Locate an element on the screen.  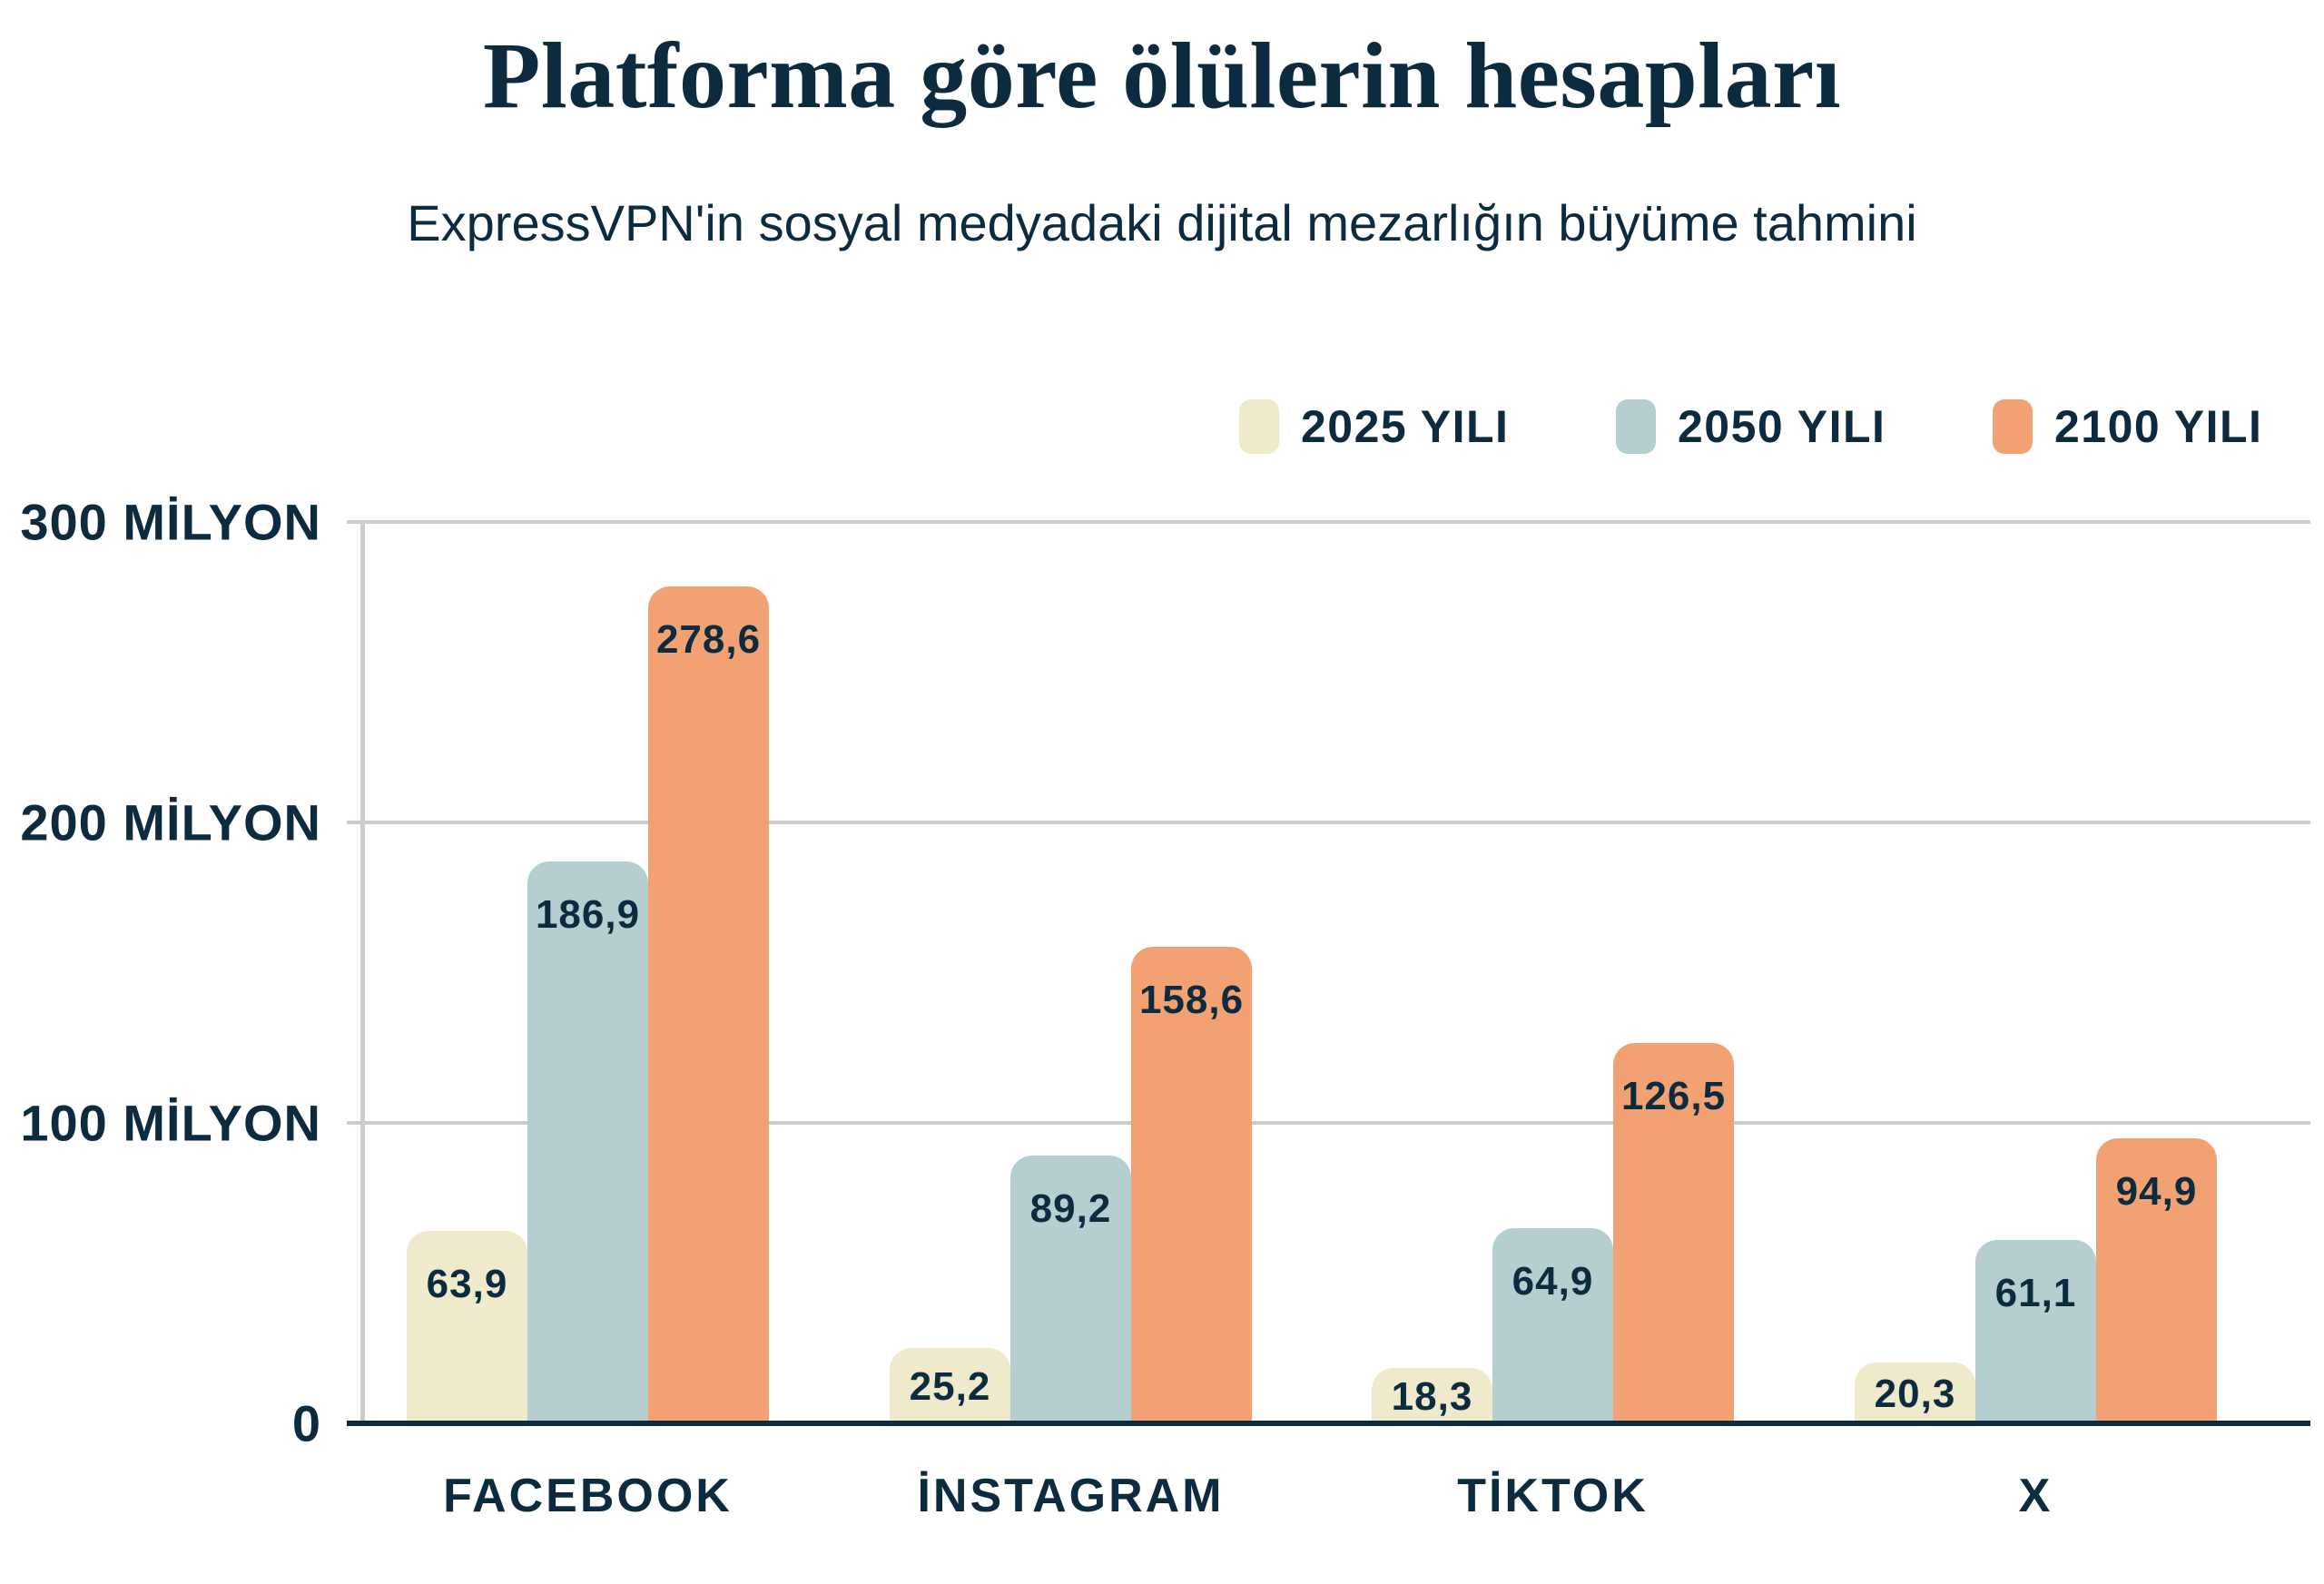
bar-facebook-2100-yili: 278,6 is located at coordinates (708, 1004).